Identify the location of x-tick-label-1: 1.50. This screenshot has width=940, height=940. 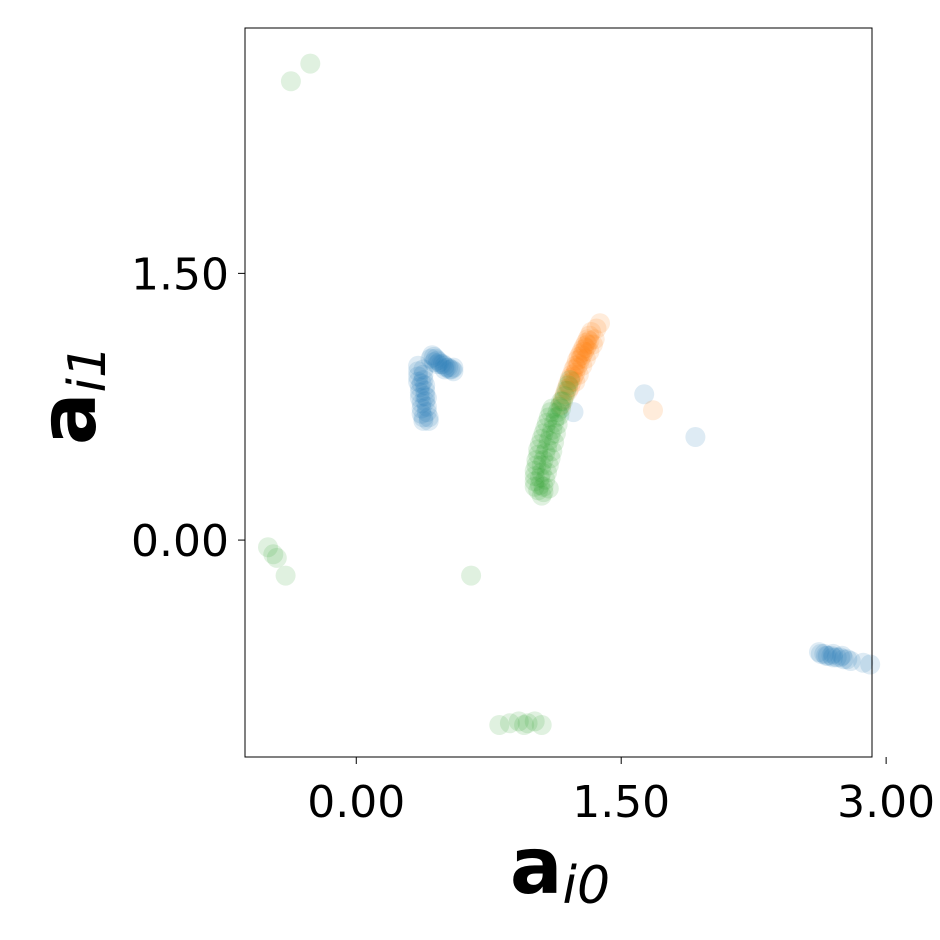
(621, 802).